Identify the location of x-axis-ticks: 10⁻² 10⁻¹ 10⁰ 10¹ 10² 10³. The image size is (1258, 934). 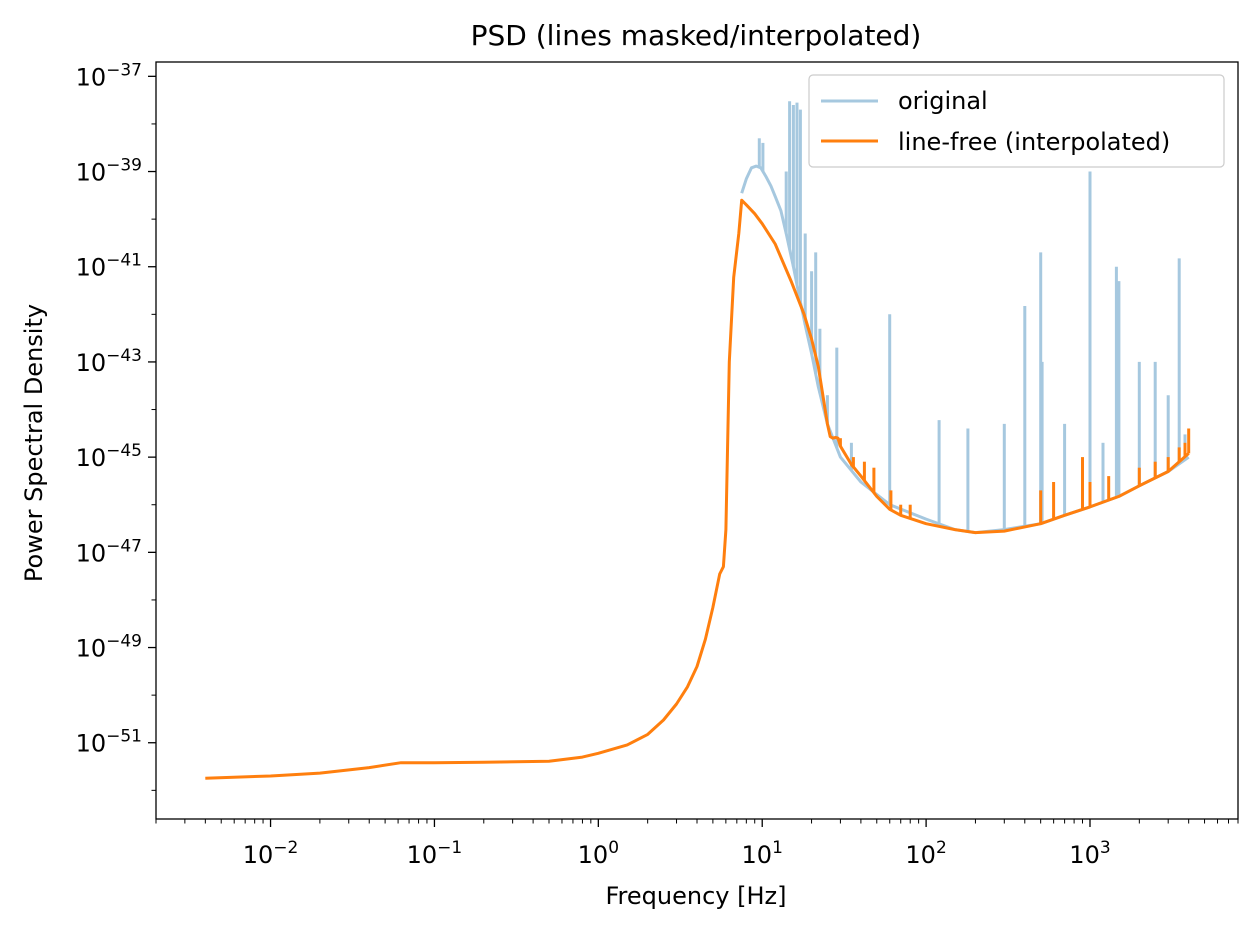
(697, 844).